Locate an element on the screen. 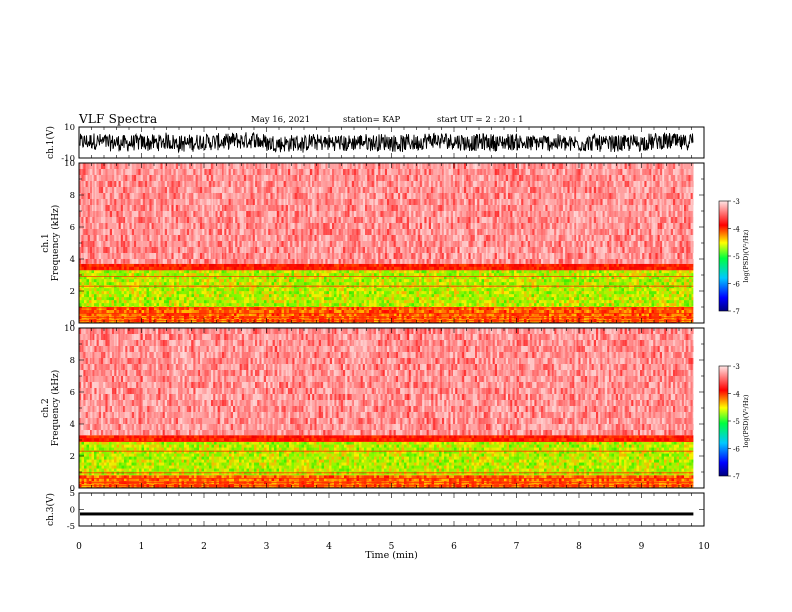 The width and height of the screenshot is (792, 612). x-tick-label: 4 is located at coordinates (329, 547).